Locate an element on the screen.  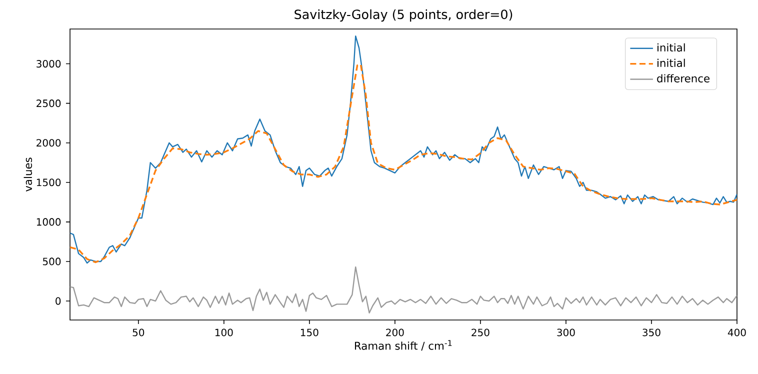
y-tick-label: 3000 is located at coordinates (48, 64).